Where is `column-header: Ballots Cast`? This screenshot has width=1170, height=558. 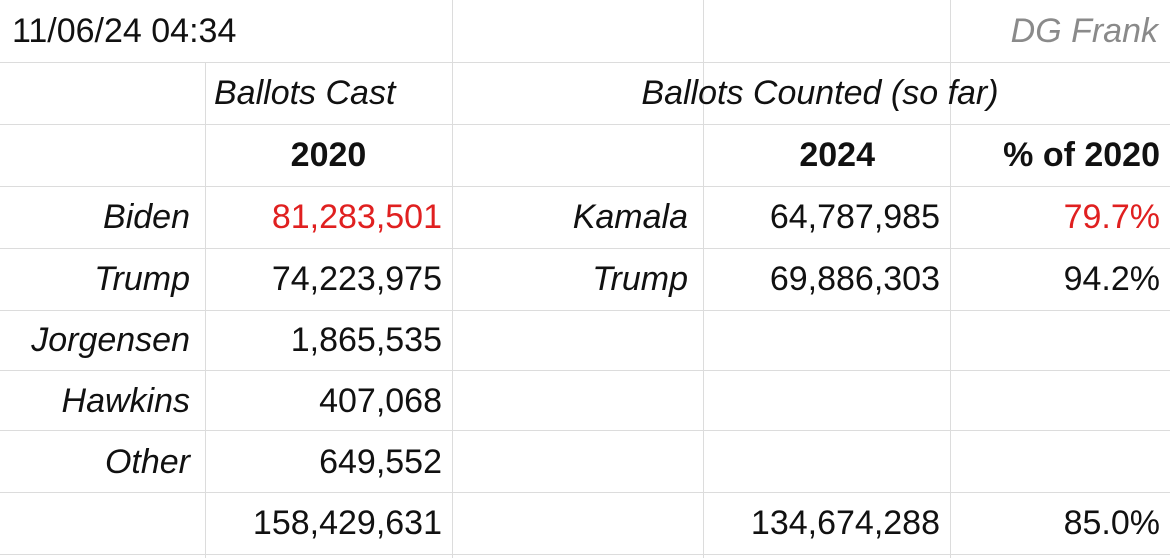
column-header: Ballots Cast is located at coordinates (305, 93).